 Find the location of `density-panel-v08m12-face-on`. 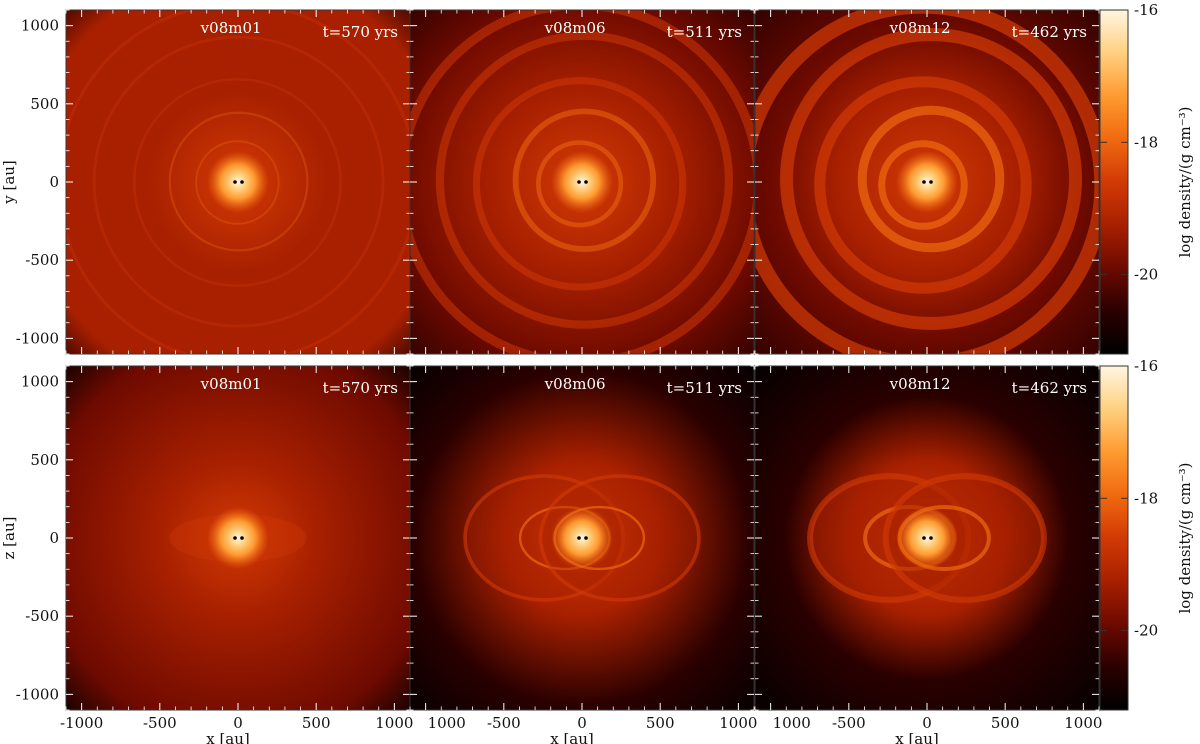

density-panel-v08m12-face-on is located at coordinates (927, 182).